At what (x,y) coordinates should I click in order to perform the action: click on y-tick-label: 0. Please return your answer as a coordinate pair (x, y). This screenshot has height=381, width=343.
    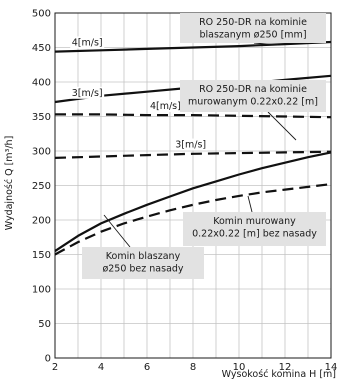
    Looking at the image, I should click on (48, 359).